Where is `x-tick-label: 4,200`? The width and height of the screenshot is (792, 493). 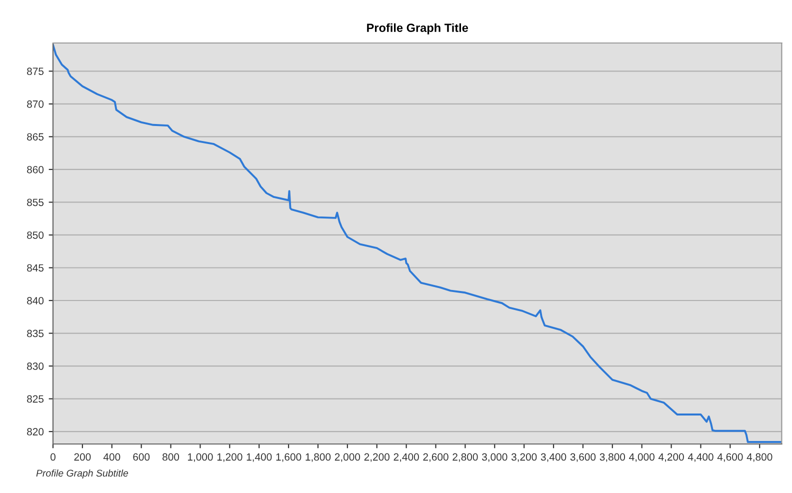
x-tick-label: 4,200 is located at coordinates (671, 457).